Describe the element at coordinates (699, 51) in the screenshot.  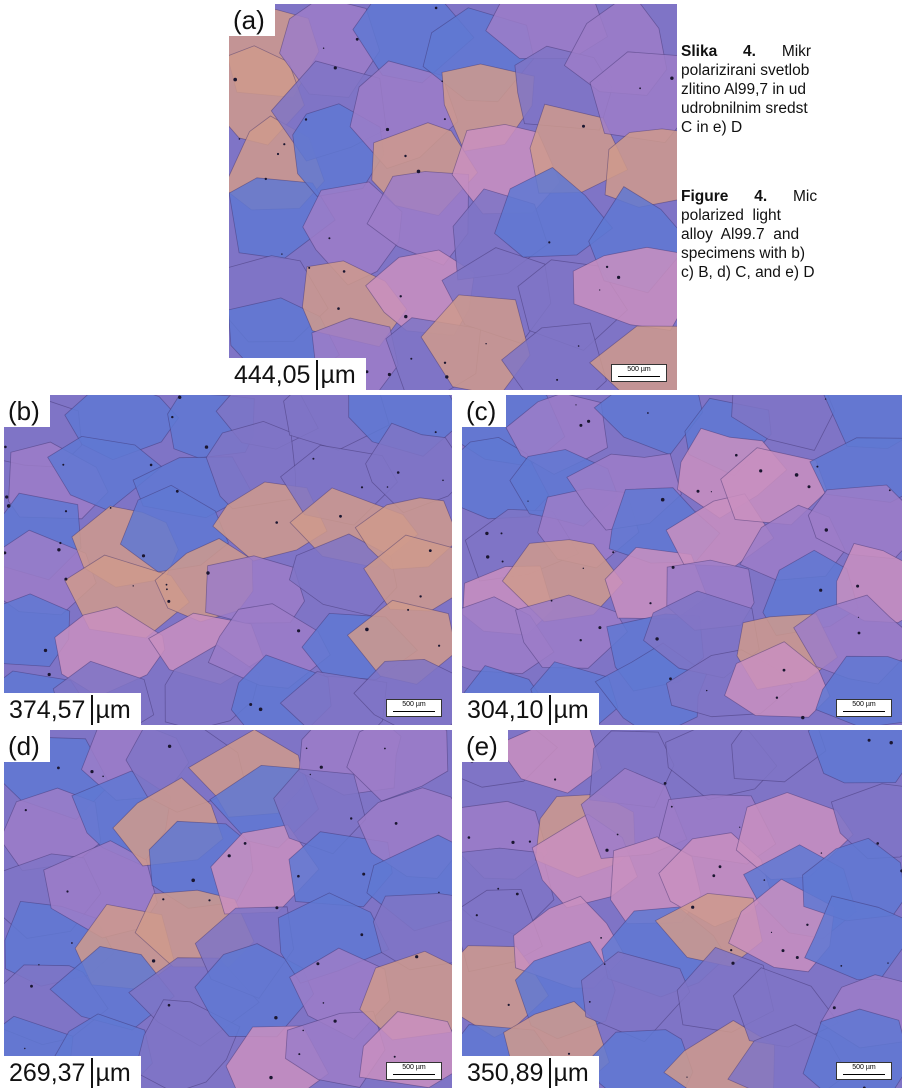
I see `caption-sl-label: Slika` at that location.